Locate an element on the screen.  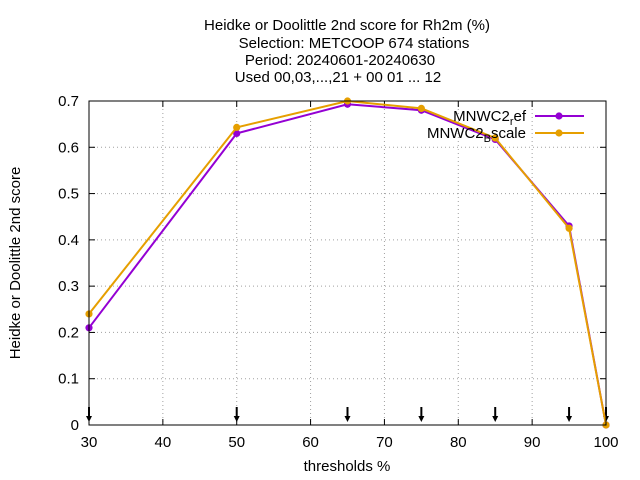
y-tick-label: 0.7 is located at coordinates (68, 101).